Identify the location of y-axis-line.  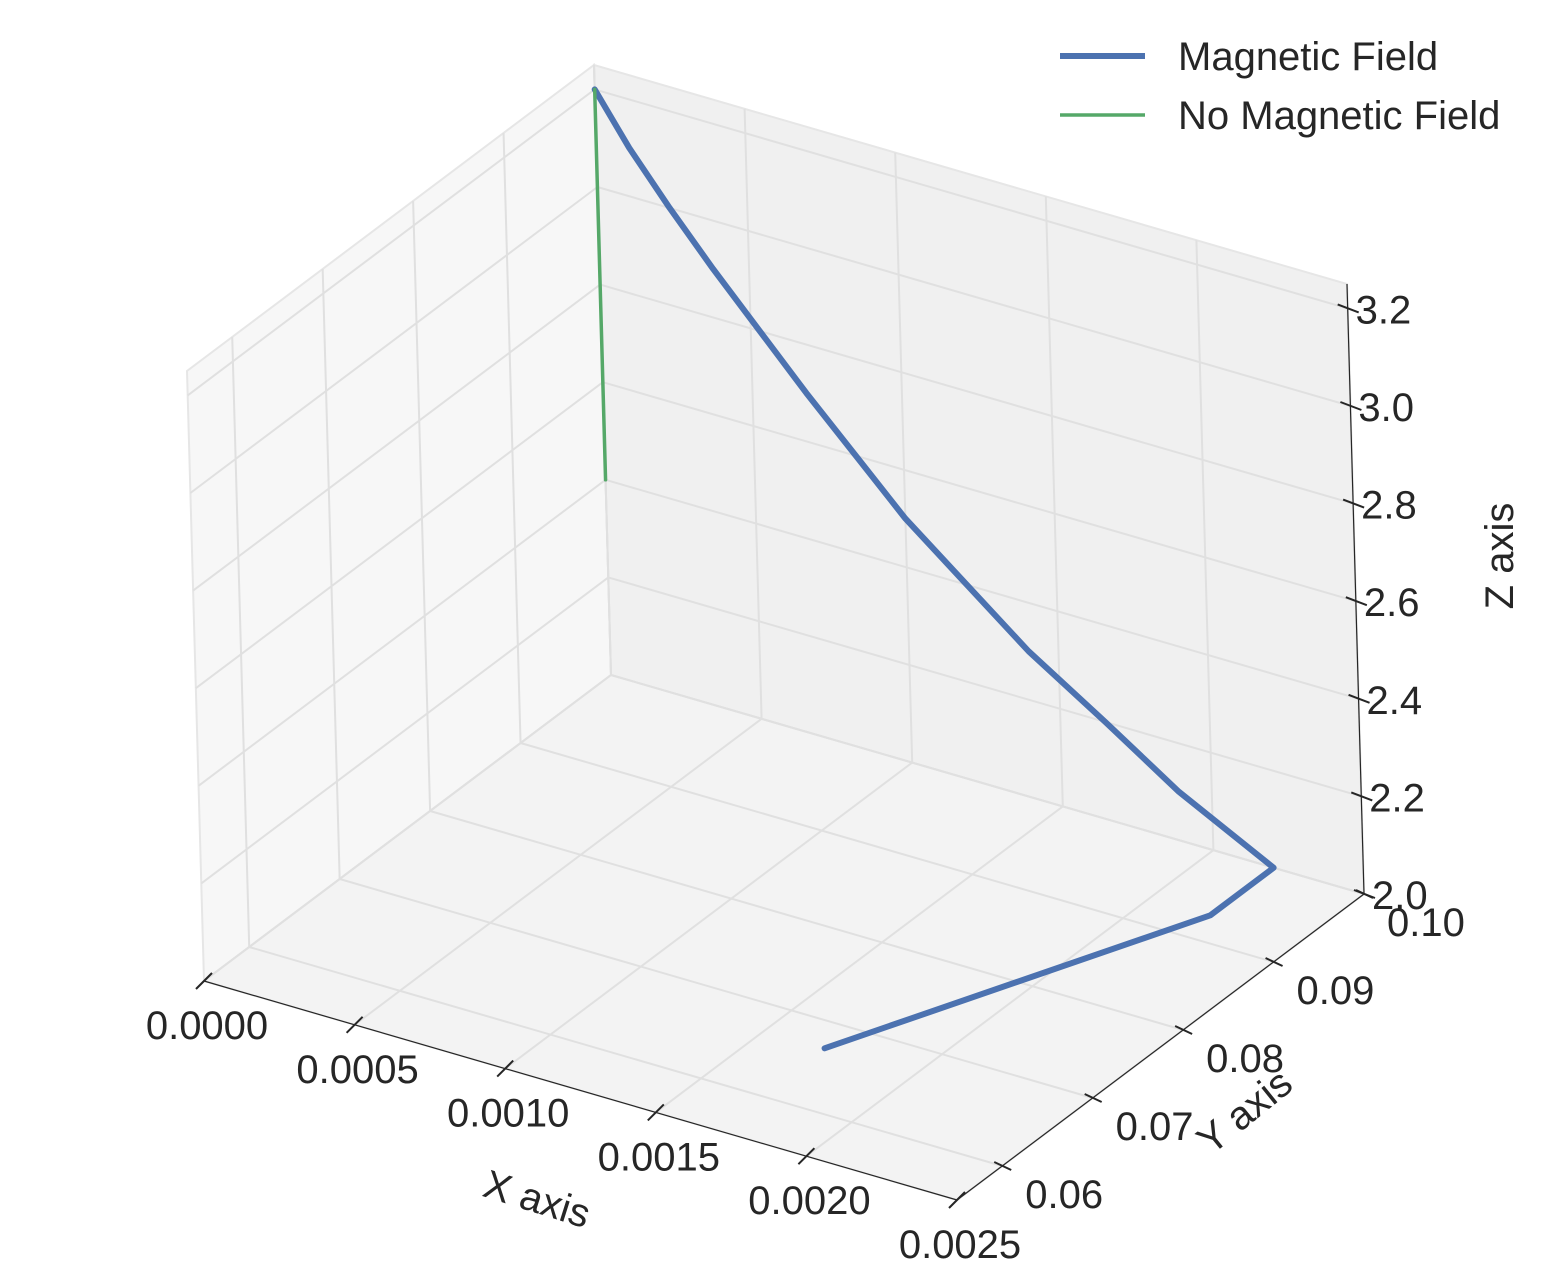
(1160, 1047).